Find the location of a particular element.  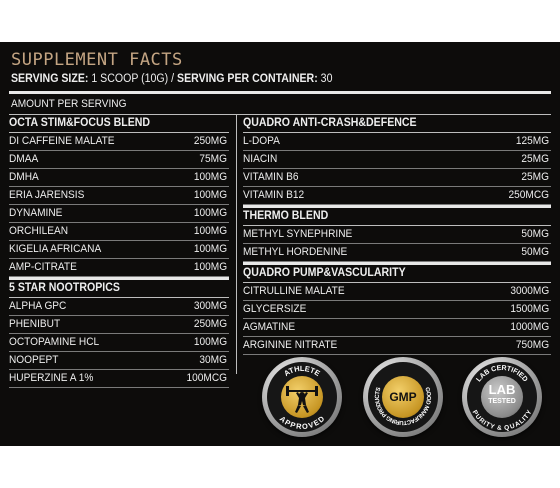

ingredient-name: DYNAMINE is located at coordinates (36, 213).